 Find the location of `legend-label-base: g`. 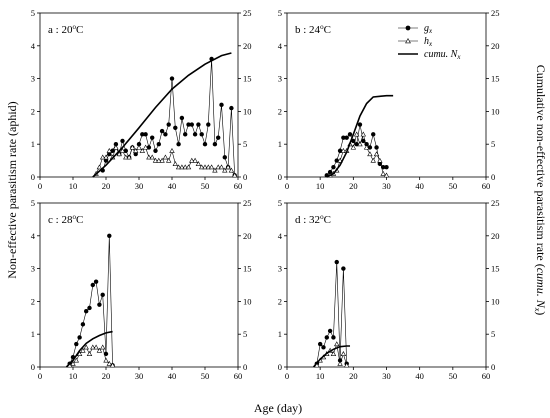

legend-label-base: g is located at coordinates (426, 28).